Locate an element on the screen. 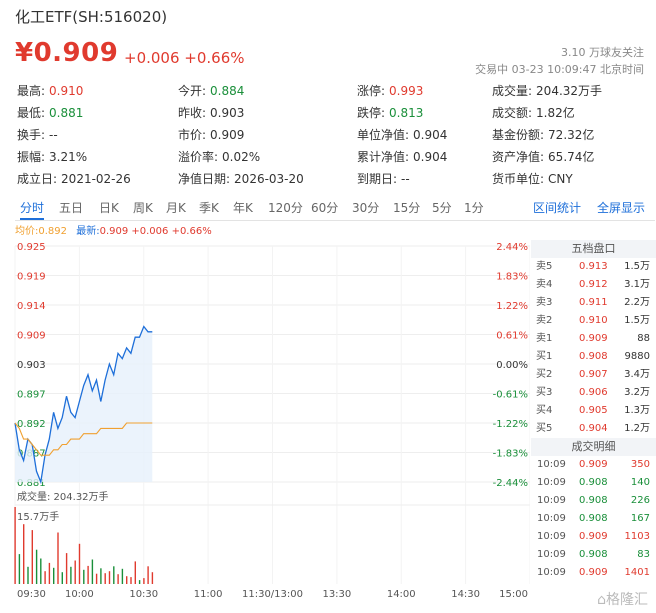  tab-0: 分时 is located at coordinates (32, 209).